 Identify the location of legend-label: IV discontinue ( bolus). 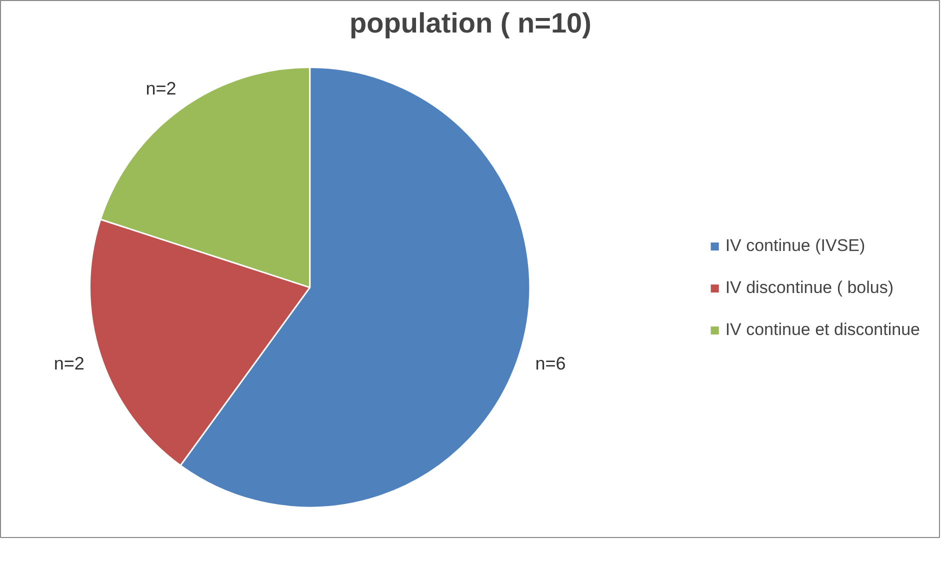
(809, 288).